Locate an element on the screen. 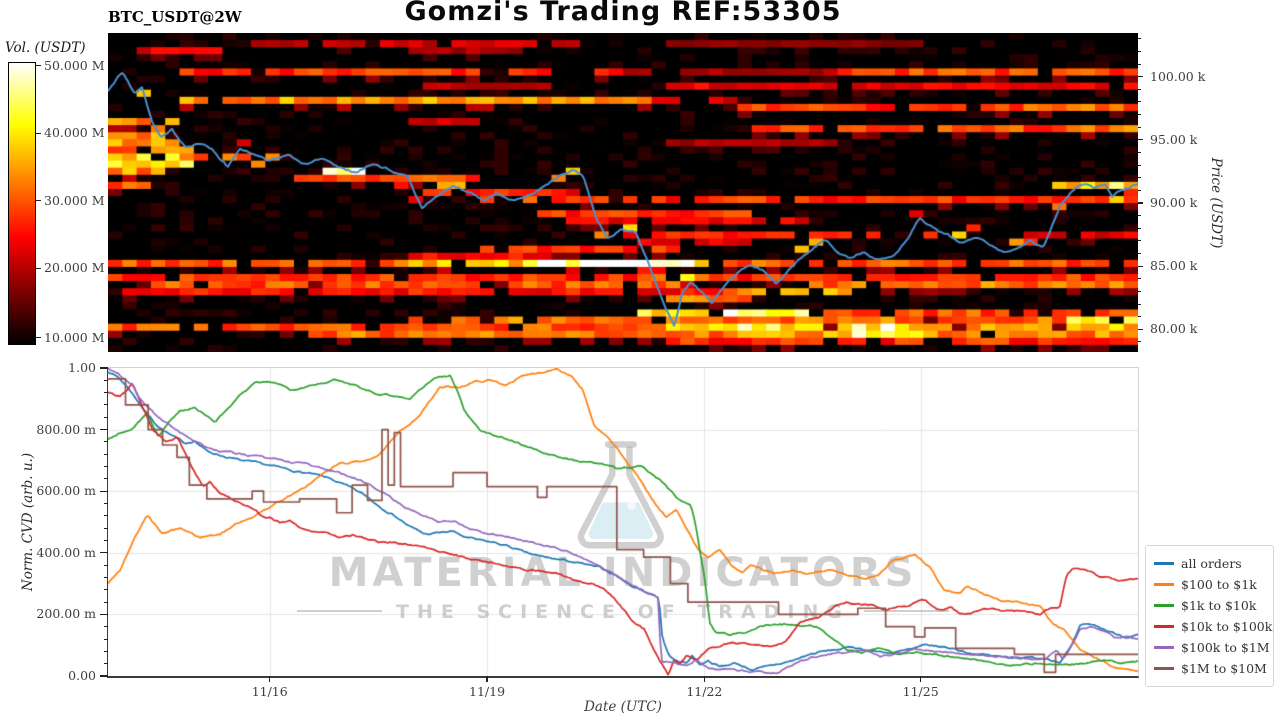  legend-label: all orders is located at coordinates (1211, 563).